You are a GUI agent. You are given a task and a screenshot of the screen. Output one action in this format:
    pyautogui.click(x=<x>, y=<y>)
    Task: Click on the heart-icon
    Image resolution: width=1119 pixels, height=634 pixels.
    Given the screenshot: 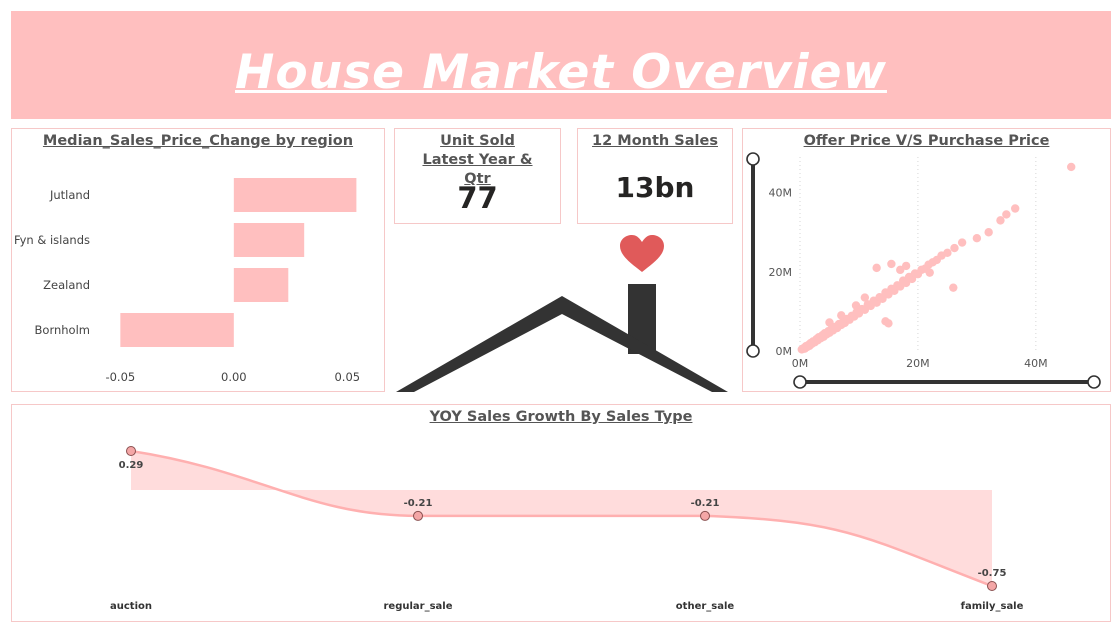 What is the action you would take?
    pyautogui.click(x=642, y=253)
    